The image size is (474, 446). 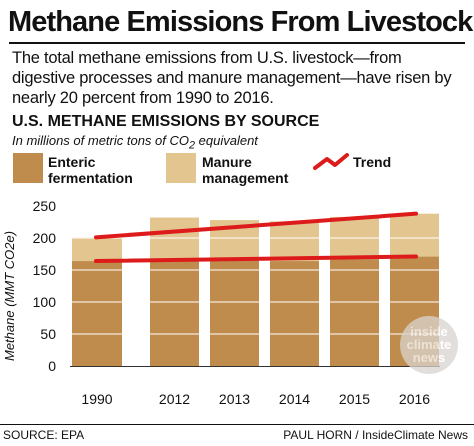 I want to click on watermark-line2: climate, so click(x=429, y=344).